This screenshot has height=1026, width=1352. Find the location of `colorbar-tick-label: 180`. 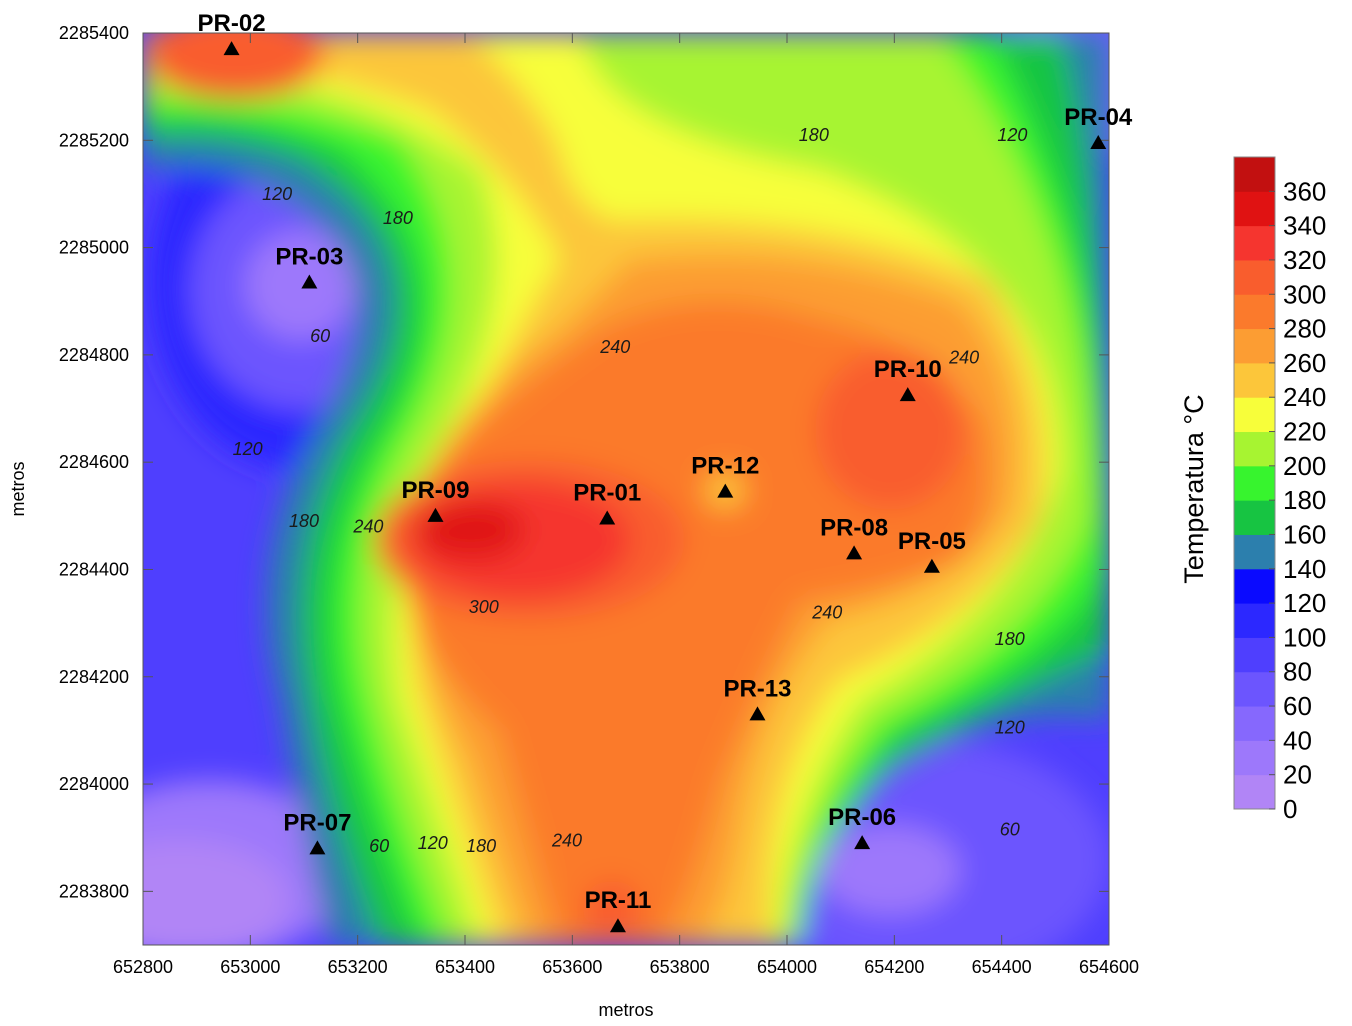

colorbar-tick-label: 180 is located at coordinates (1304, 500).